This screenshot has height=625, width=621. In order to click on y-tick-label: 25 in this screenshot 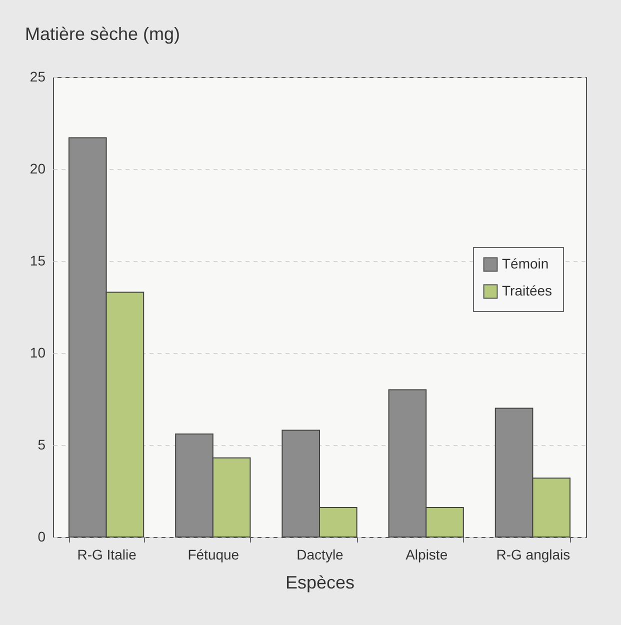, I will do `click(38, 76)`.